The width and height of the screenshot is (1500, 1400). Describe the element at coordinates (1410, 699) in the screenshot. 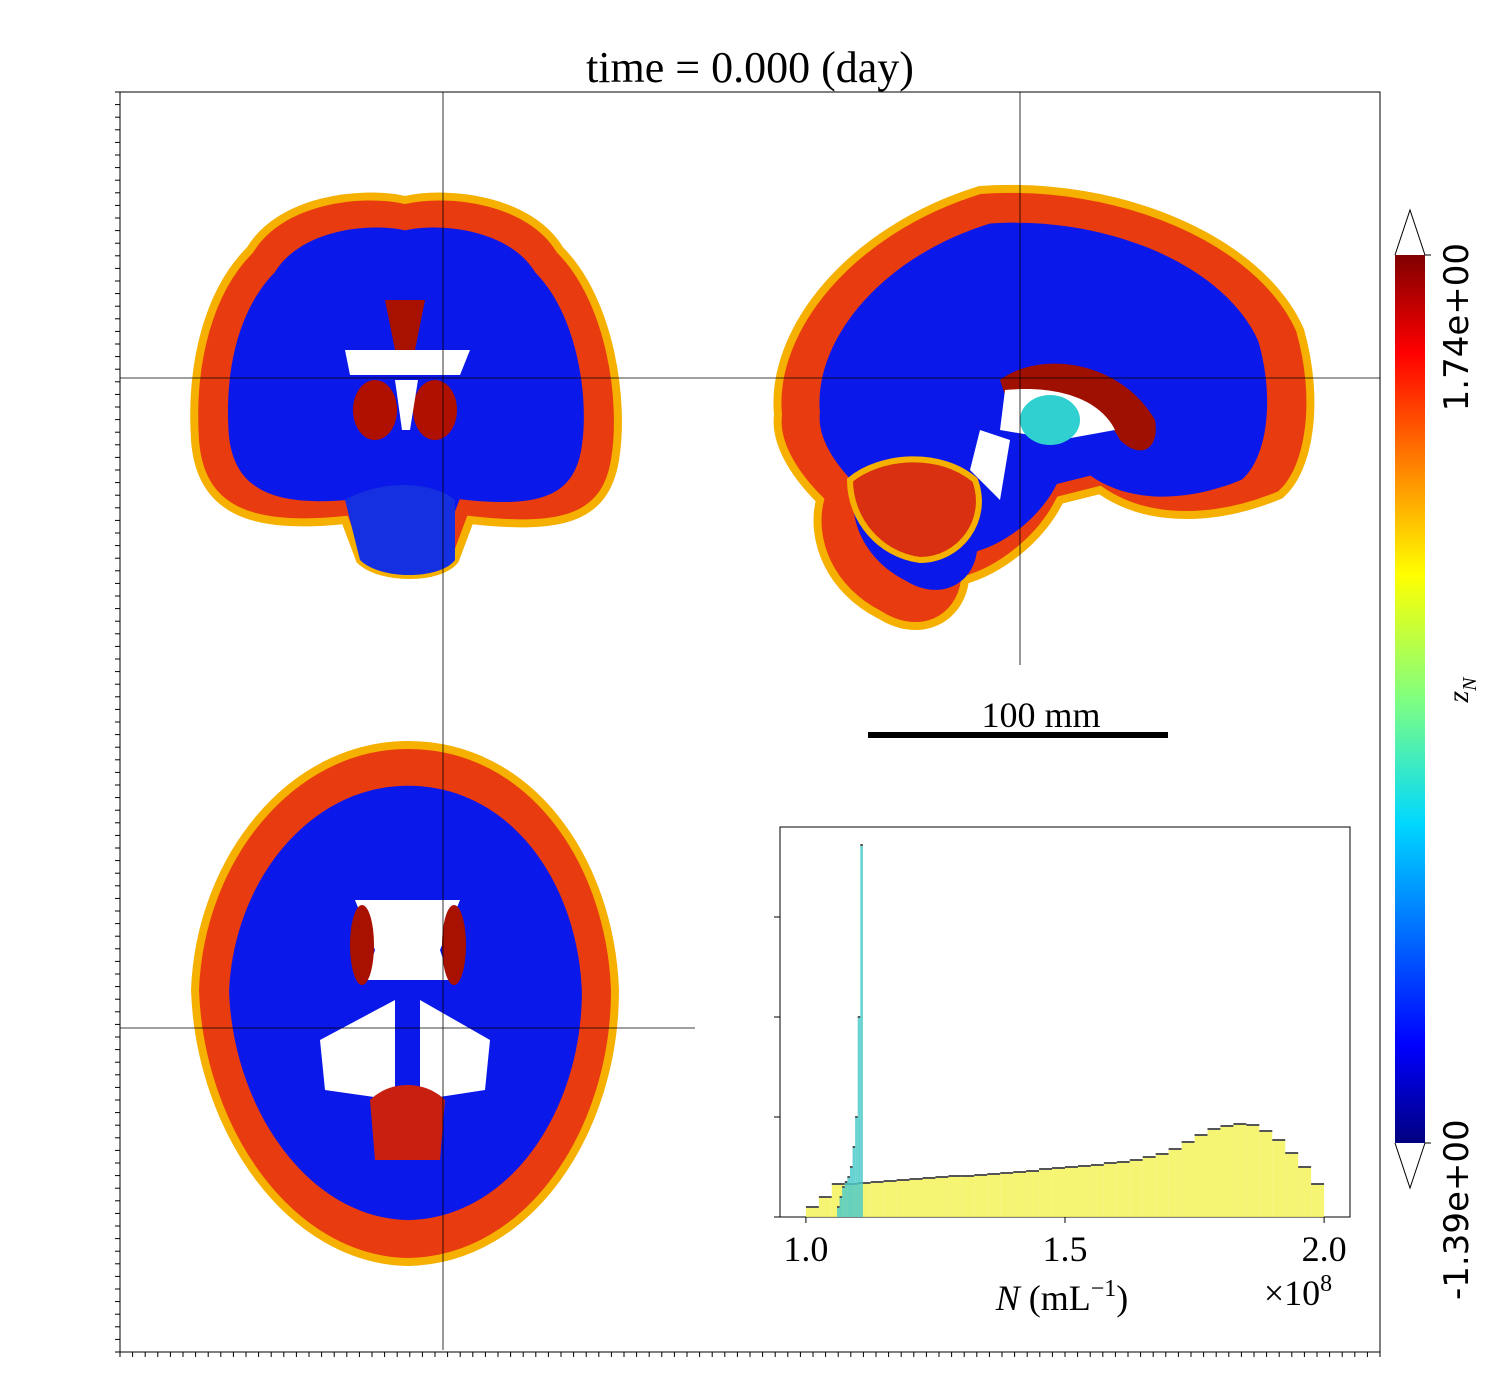

I see `colorbar` at that location.